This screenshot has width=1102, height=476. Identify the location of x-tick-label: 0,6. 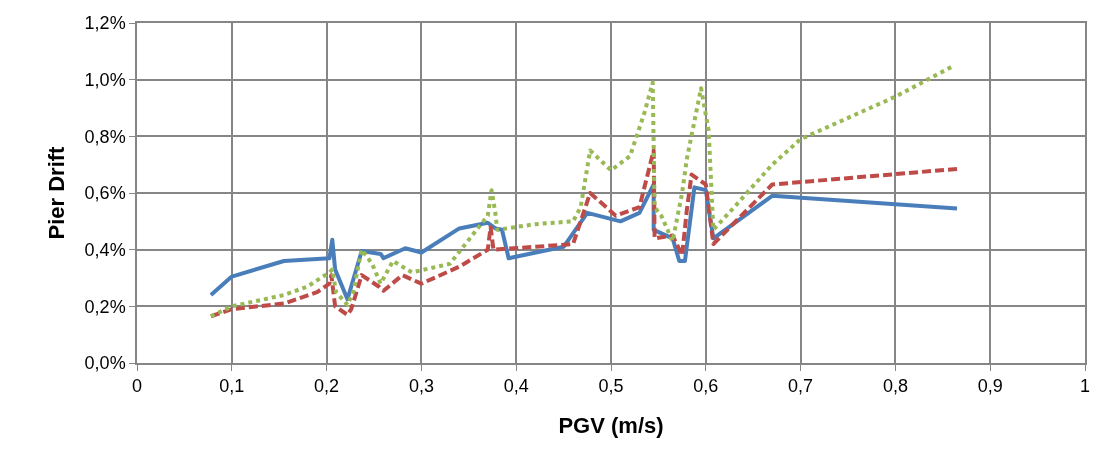
(706, 386).